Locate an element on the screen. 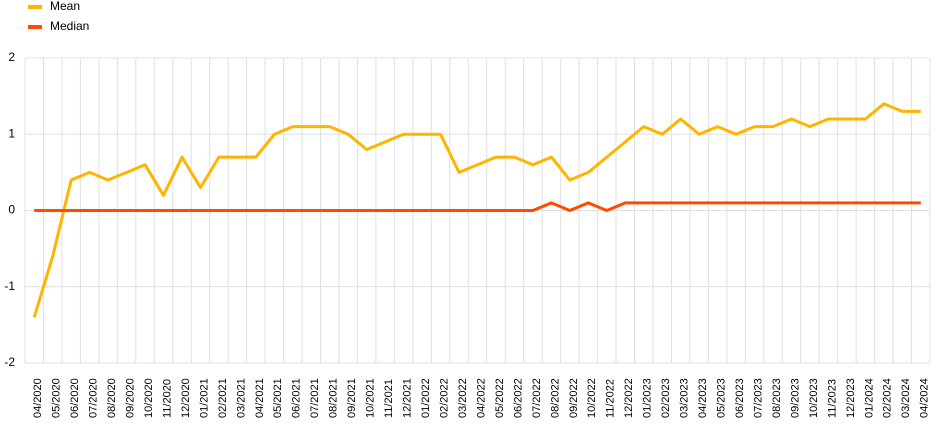 This screenshot has height=425, width=945. y-tick-label: -2 is located at coordinates (9, 362).